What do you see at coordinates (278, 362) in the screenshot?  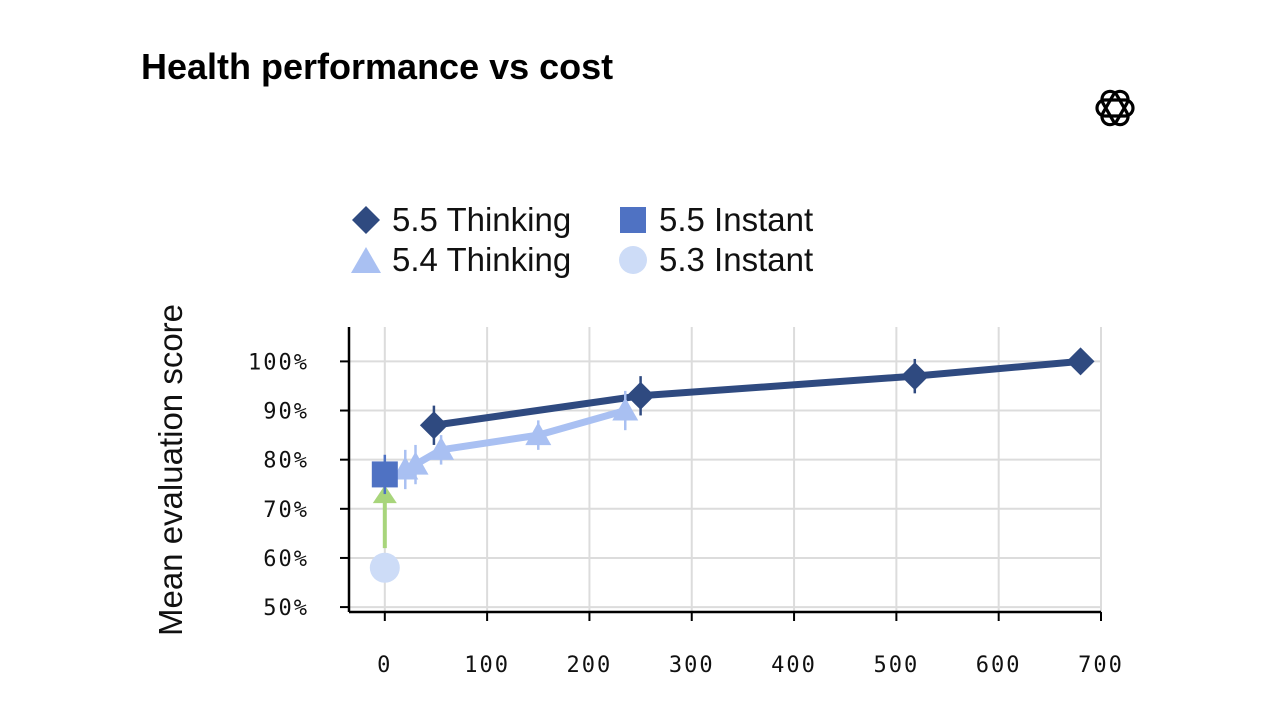 I see `y-tick-label: 100%` at bounding box center [278, 362].